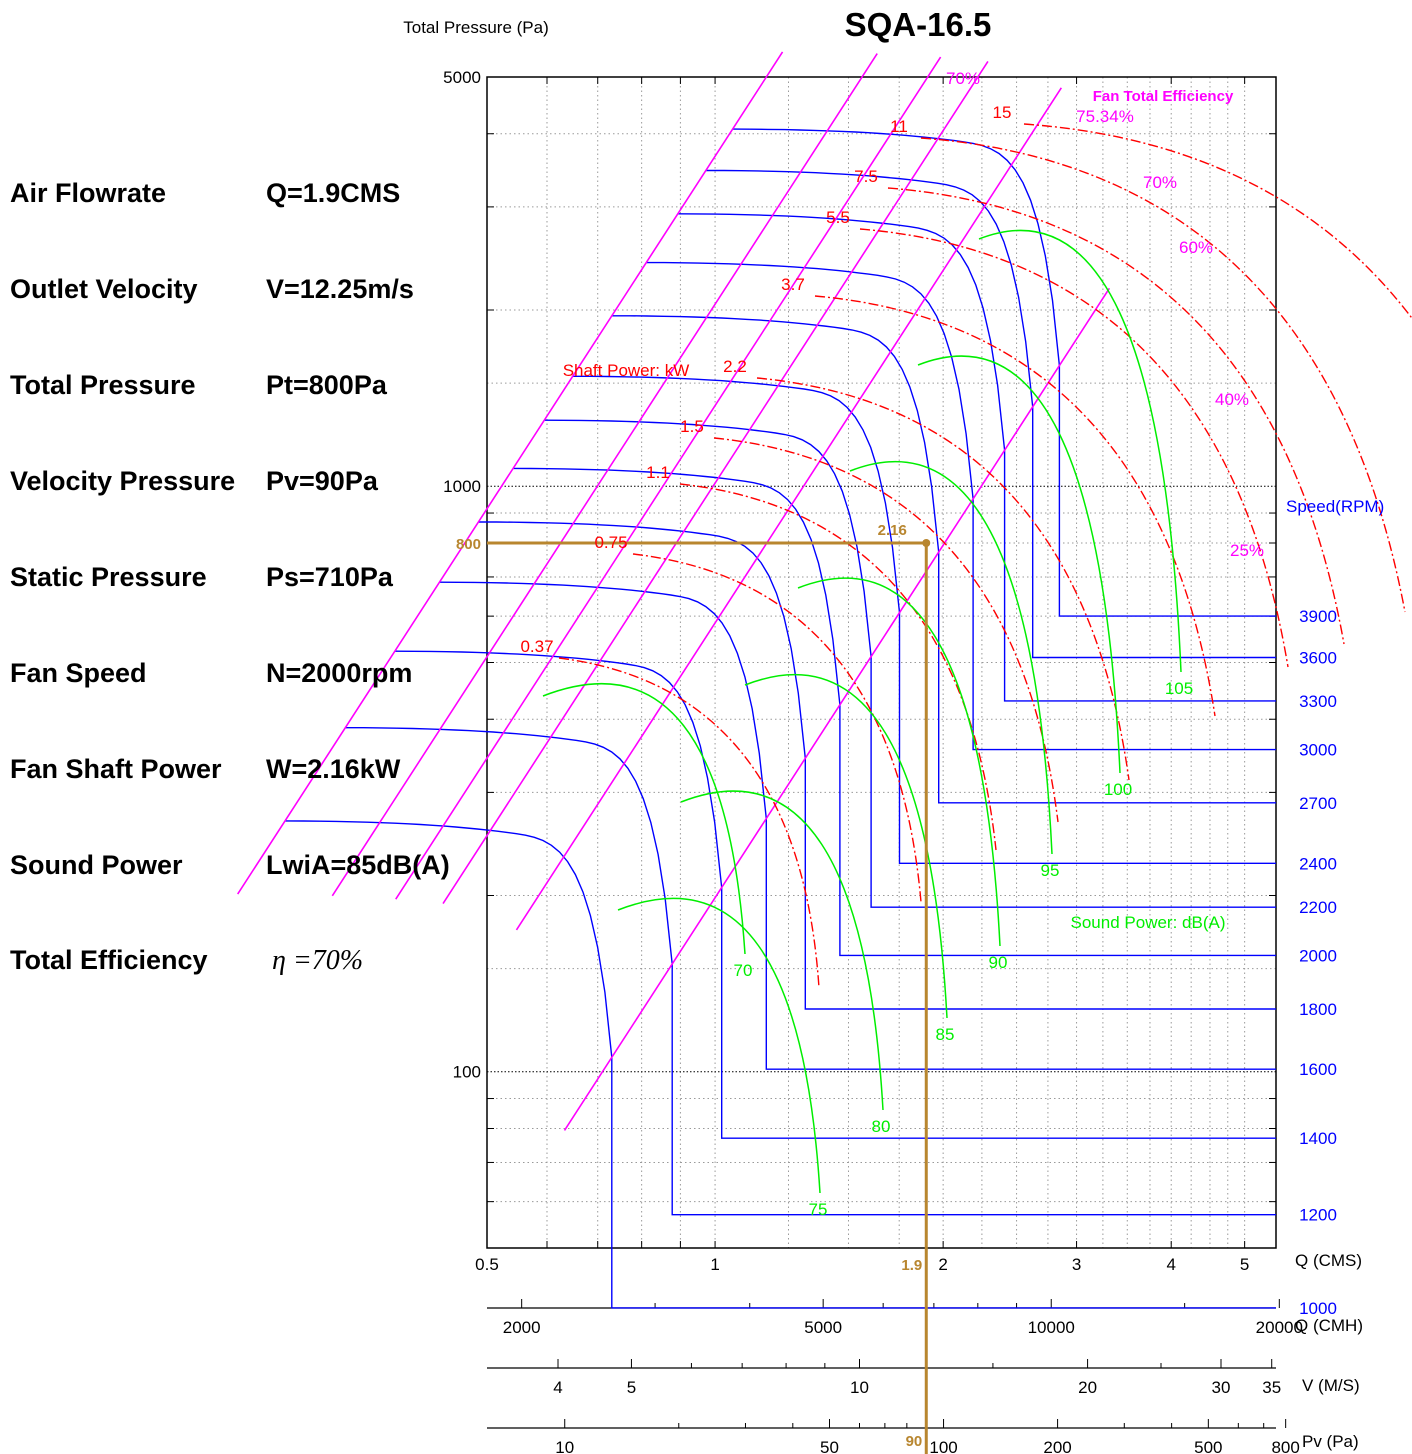 The width and height of the screenshot is (1412, 1454). What do you see at coordinates (1057, 1446) in the screenshot?
I see `pv-tick-label: 200` at bounding box center [1057, 1446].